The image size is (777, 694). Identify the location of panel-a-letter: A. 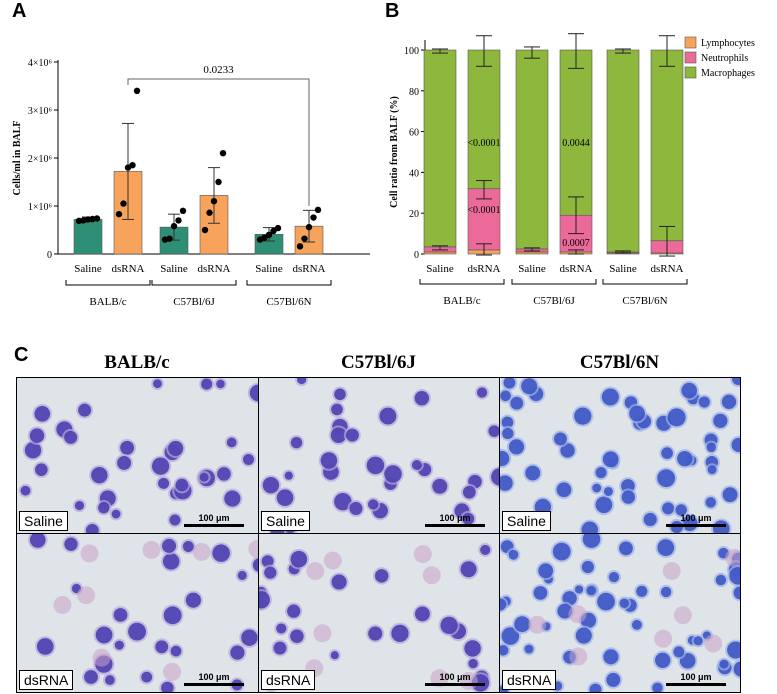
(19, 11).